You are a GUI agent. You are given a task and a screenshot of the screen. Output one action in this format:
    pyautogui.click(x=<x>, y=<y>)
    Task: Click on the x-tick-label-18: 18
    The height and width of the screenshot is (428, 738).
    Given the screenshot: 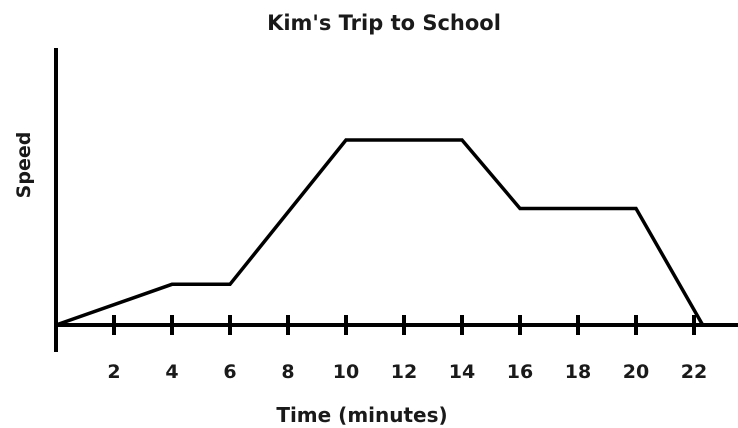 What is the action you would take?
    pyautogui.click(x=578, y=372)
    